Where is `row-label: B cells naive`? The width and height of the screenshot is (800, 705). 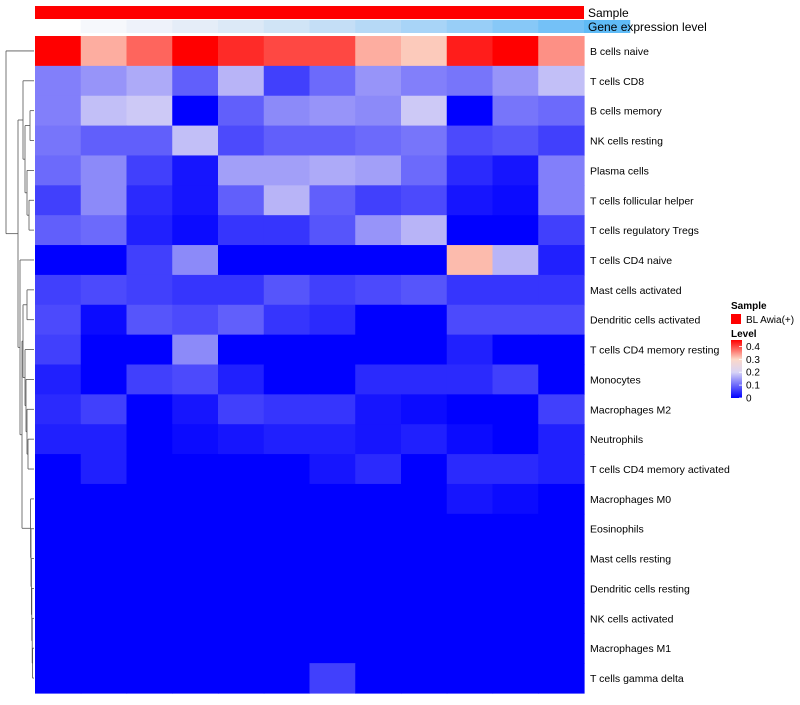 row-label: B cells naive is located at coordinates (619, 52).